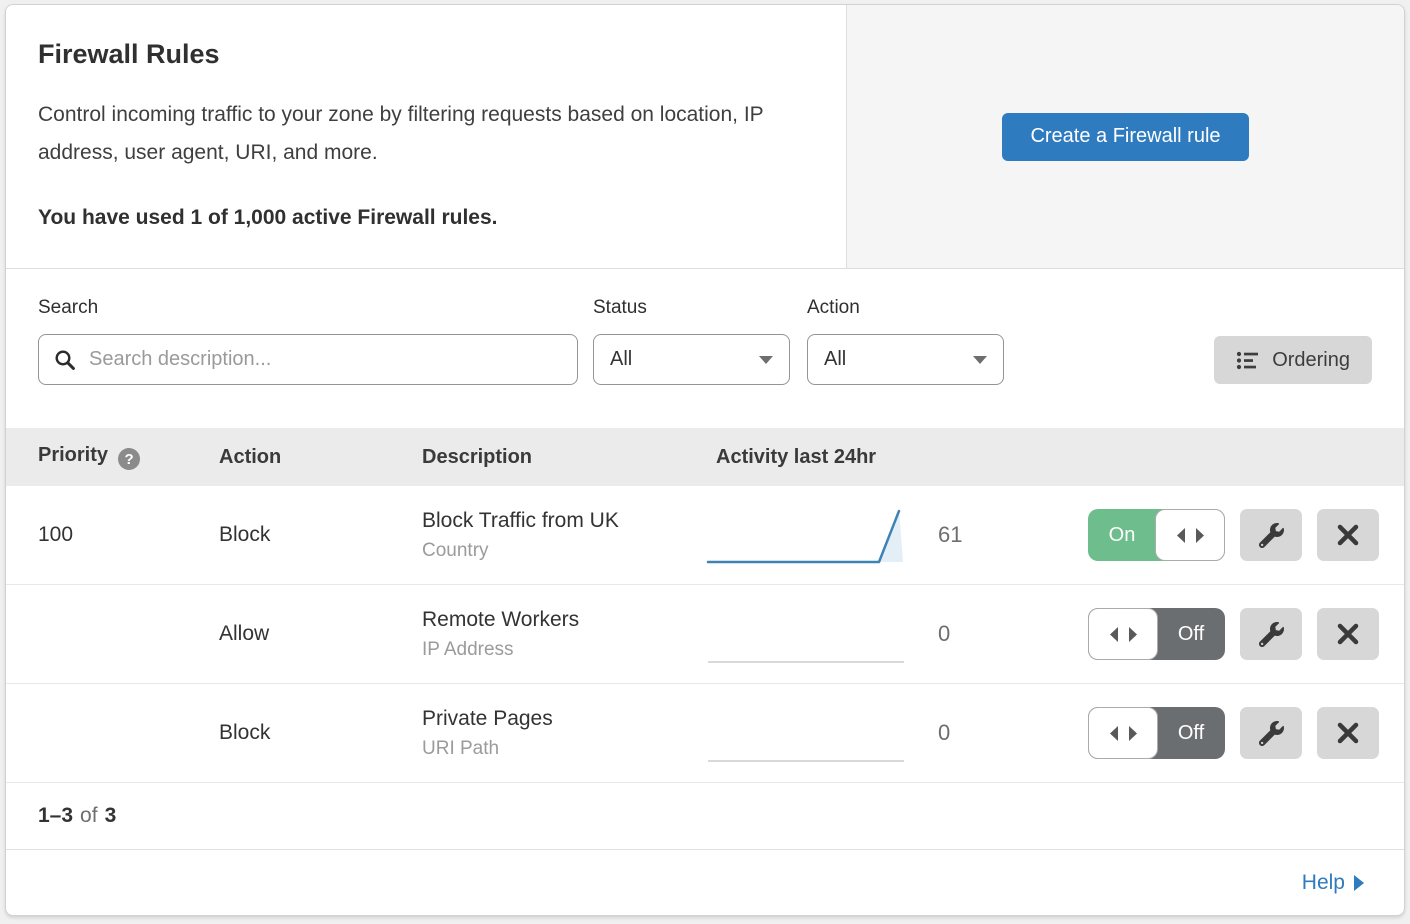  I want to click on footer-bar: Help, so click(705, 882).